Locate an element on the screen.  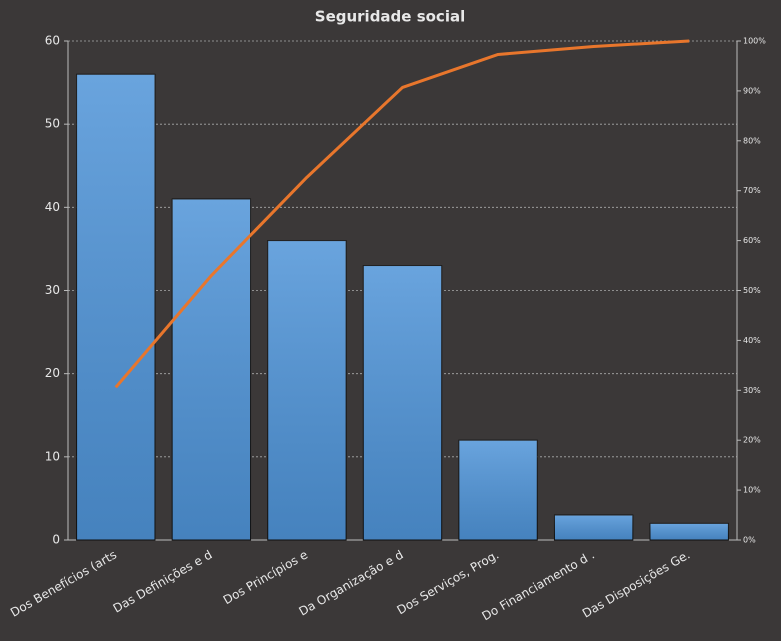
y-tick-label: 60 is located at coordinates (52, 41).